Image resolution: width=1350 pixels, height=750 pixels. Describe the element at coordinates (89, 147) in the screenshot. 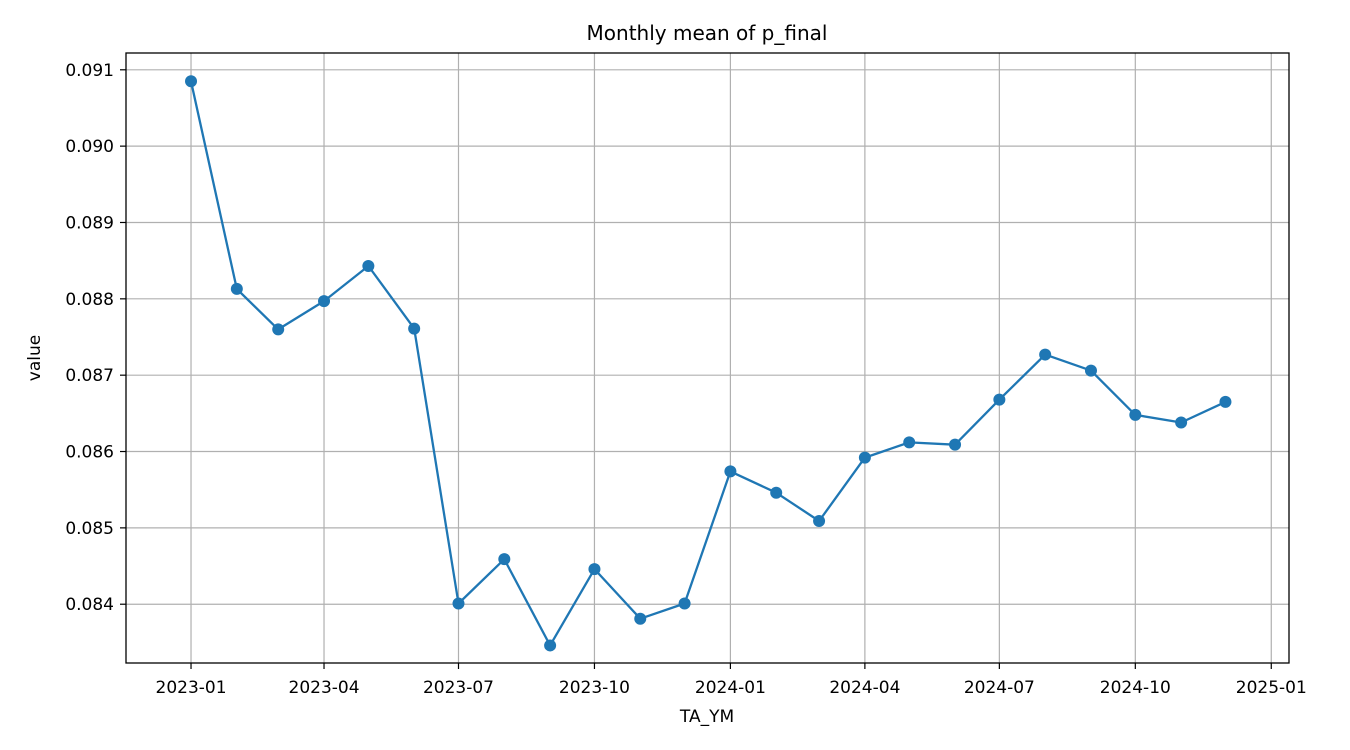

I see `y-tick-label: 0.090` at that location.